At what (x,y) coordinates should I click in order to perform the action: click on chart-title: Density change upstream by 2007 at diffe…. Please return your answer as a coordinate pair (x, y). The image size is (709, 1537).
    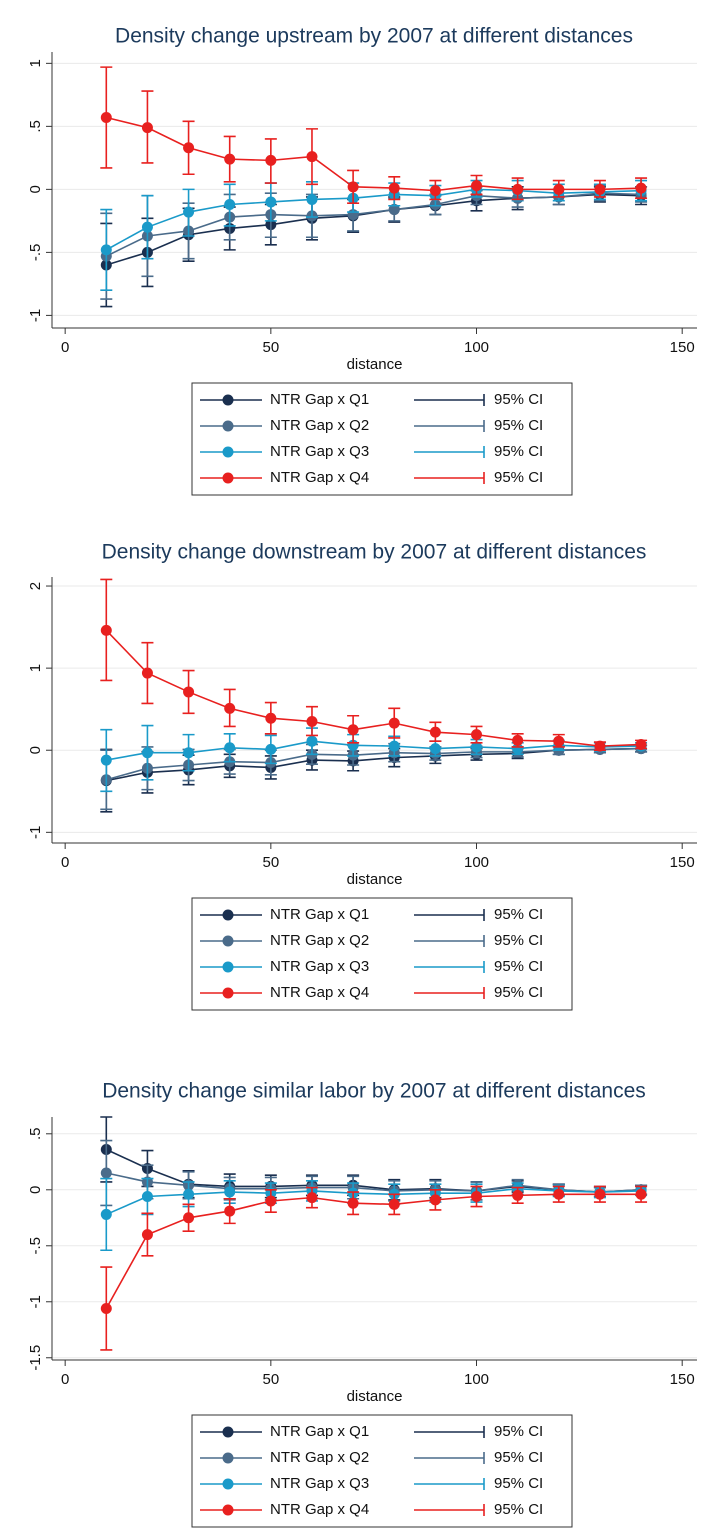
    Looking at the image, I should click on (374, 36).